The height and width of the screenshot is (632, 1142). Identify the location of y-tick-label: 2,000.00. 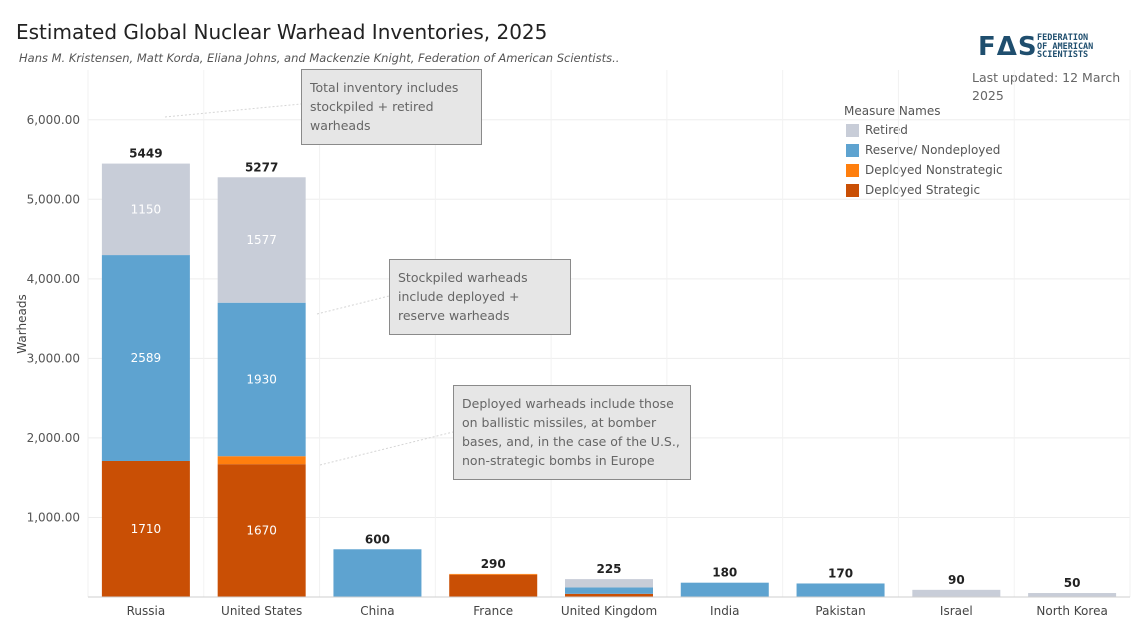
(53, 438).